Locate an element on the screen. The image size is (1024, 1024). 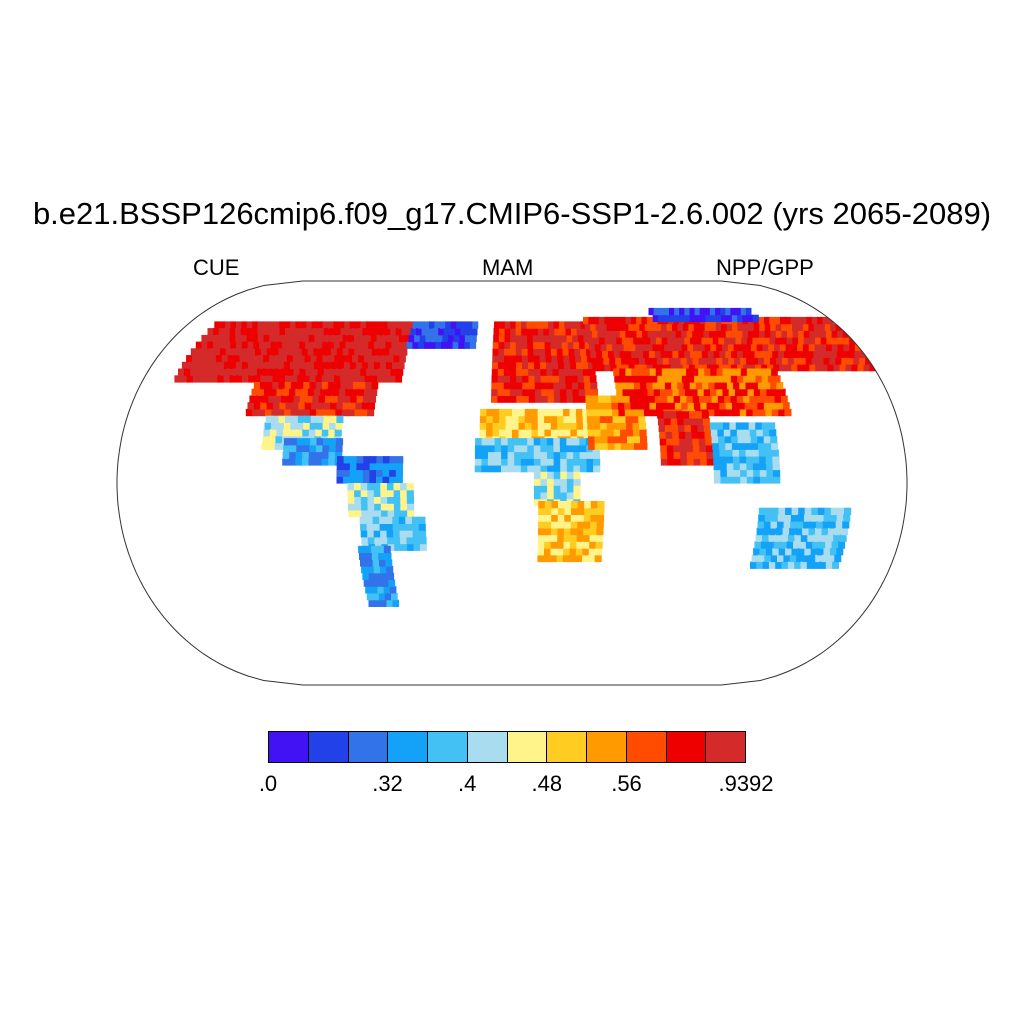
map-cell-sahara is located at coordinates (483, 426).